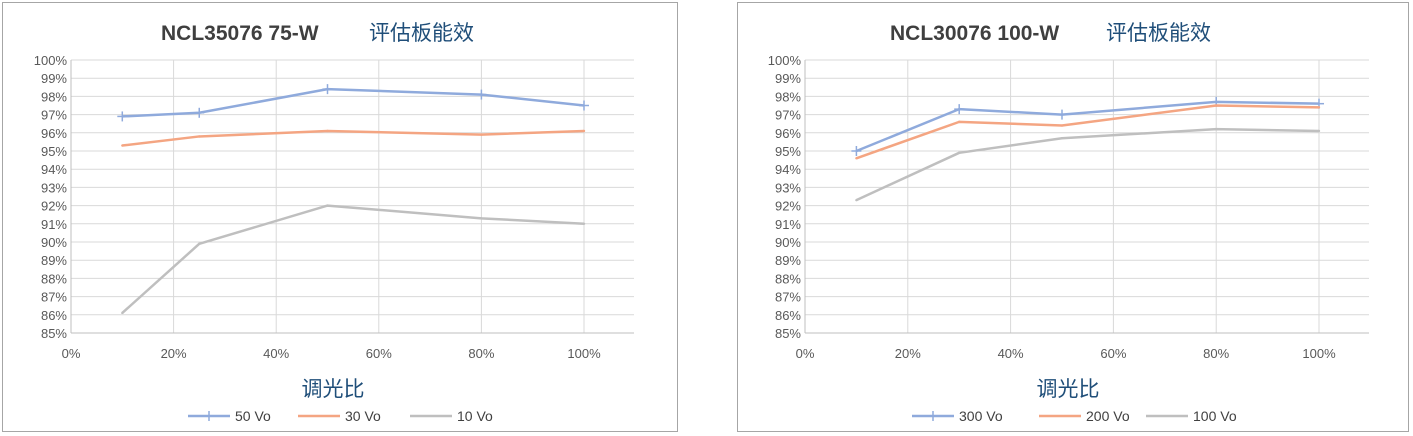  What do you see at coordinates (788, 333) in the screenshot?
I see `y-tick-label: 85%` at bounding box center [788, 333].